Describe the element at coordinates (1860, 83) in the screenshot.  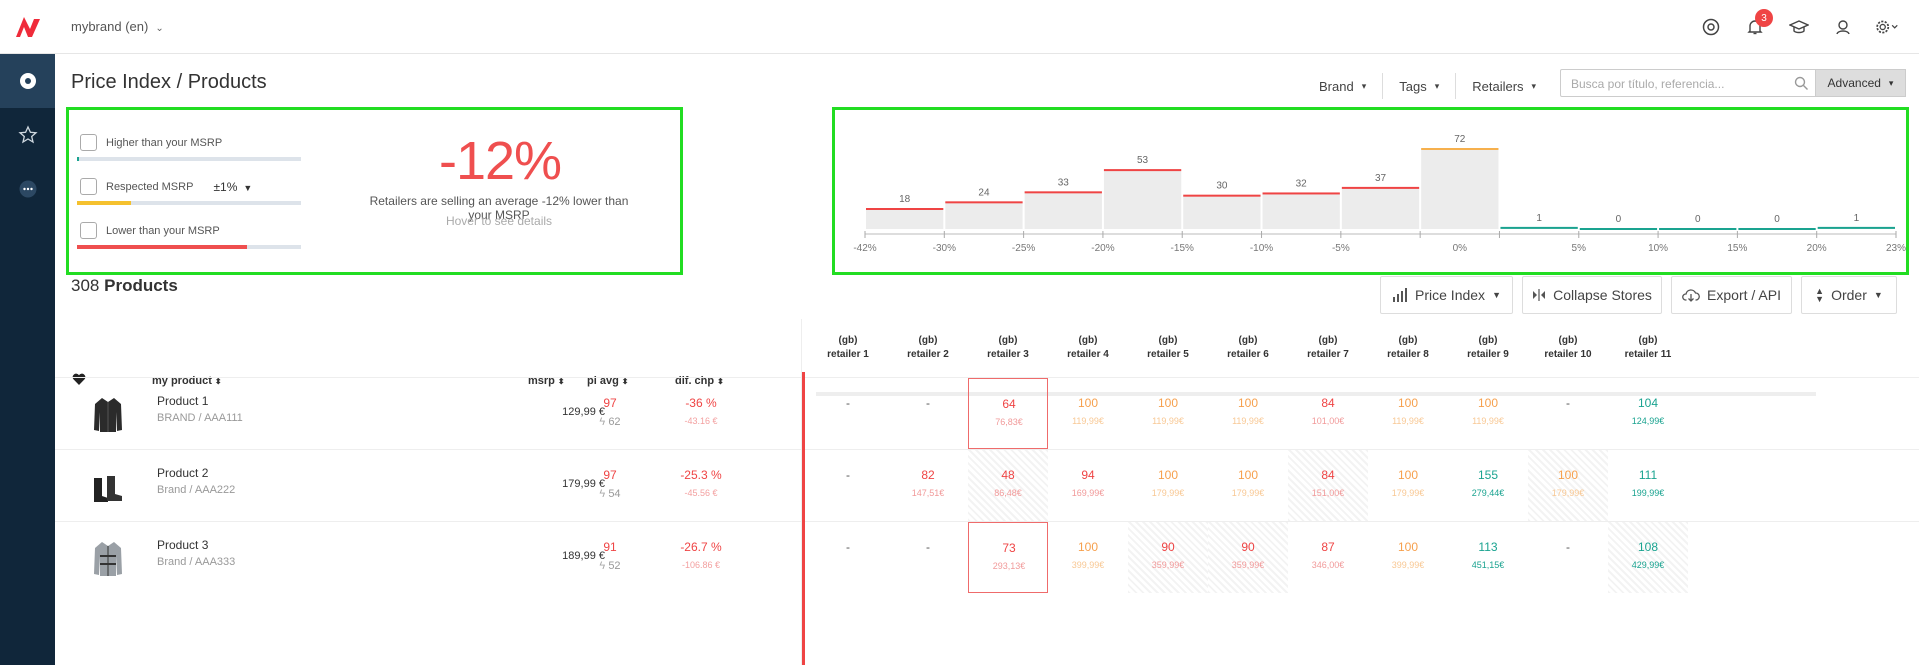
I see `advanced-search-button: Advanced ▾` at that location.